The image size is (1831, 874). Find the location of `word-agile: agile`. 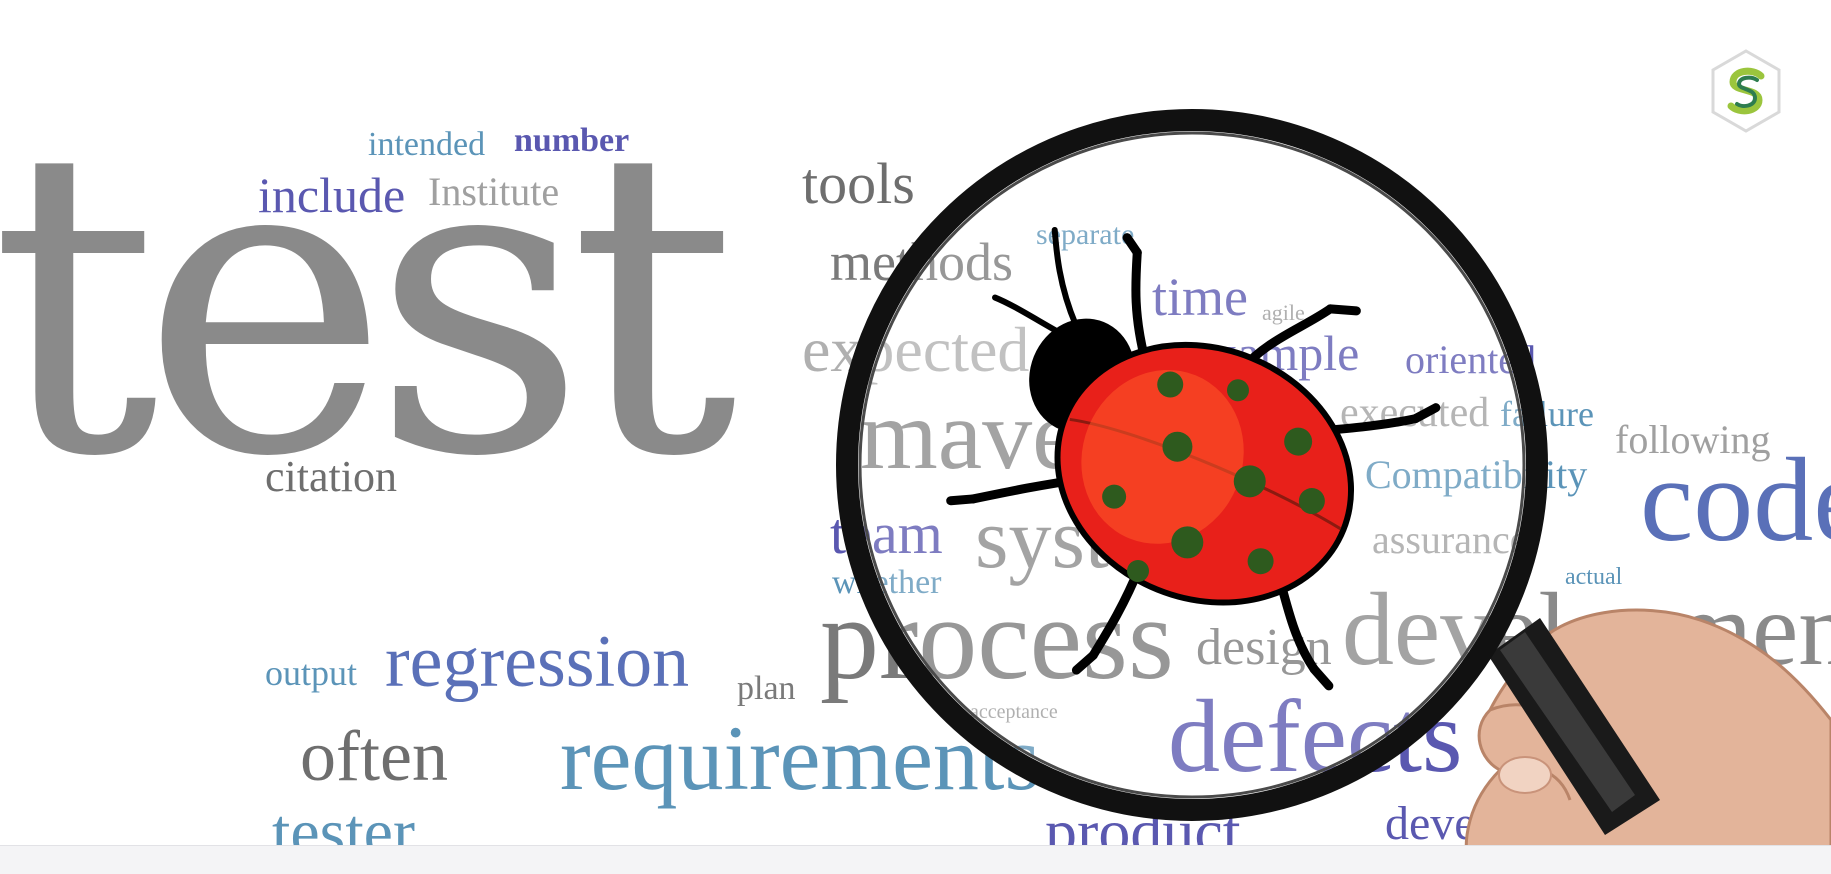

word-agile: agile is located at coordinates (1283, 312).